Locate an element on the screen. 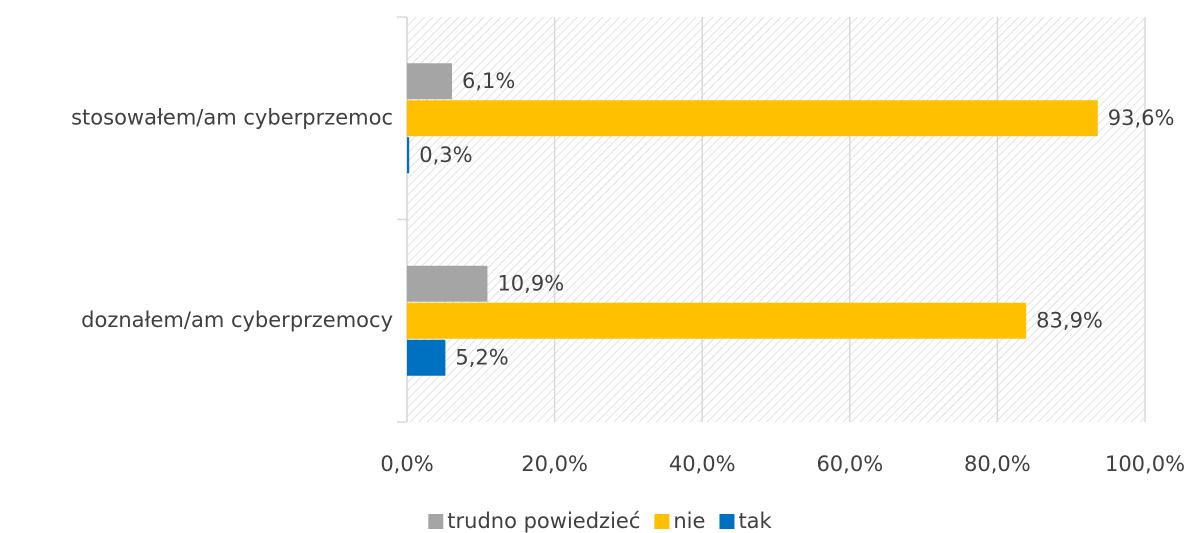 The width and height of the screenshot is (1192, 533). x-tick-label: 0,0% is located at coordinates (406, 464).